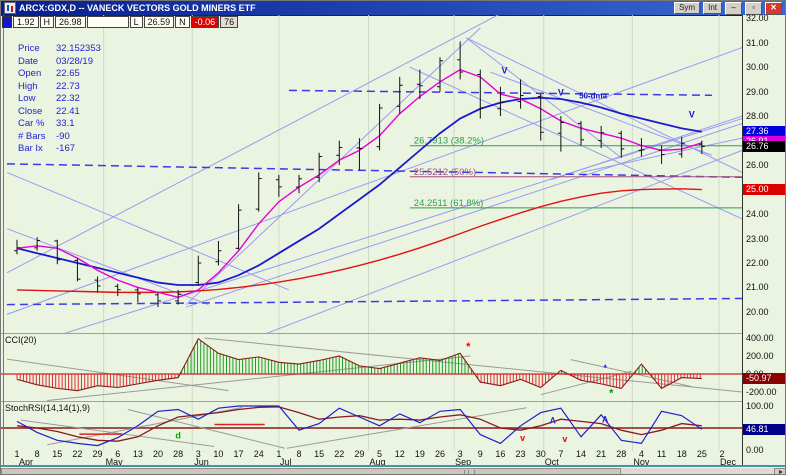  I want to click on x-tick: 30, so click(540, 454).